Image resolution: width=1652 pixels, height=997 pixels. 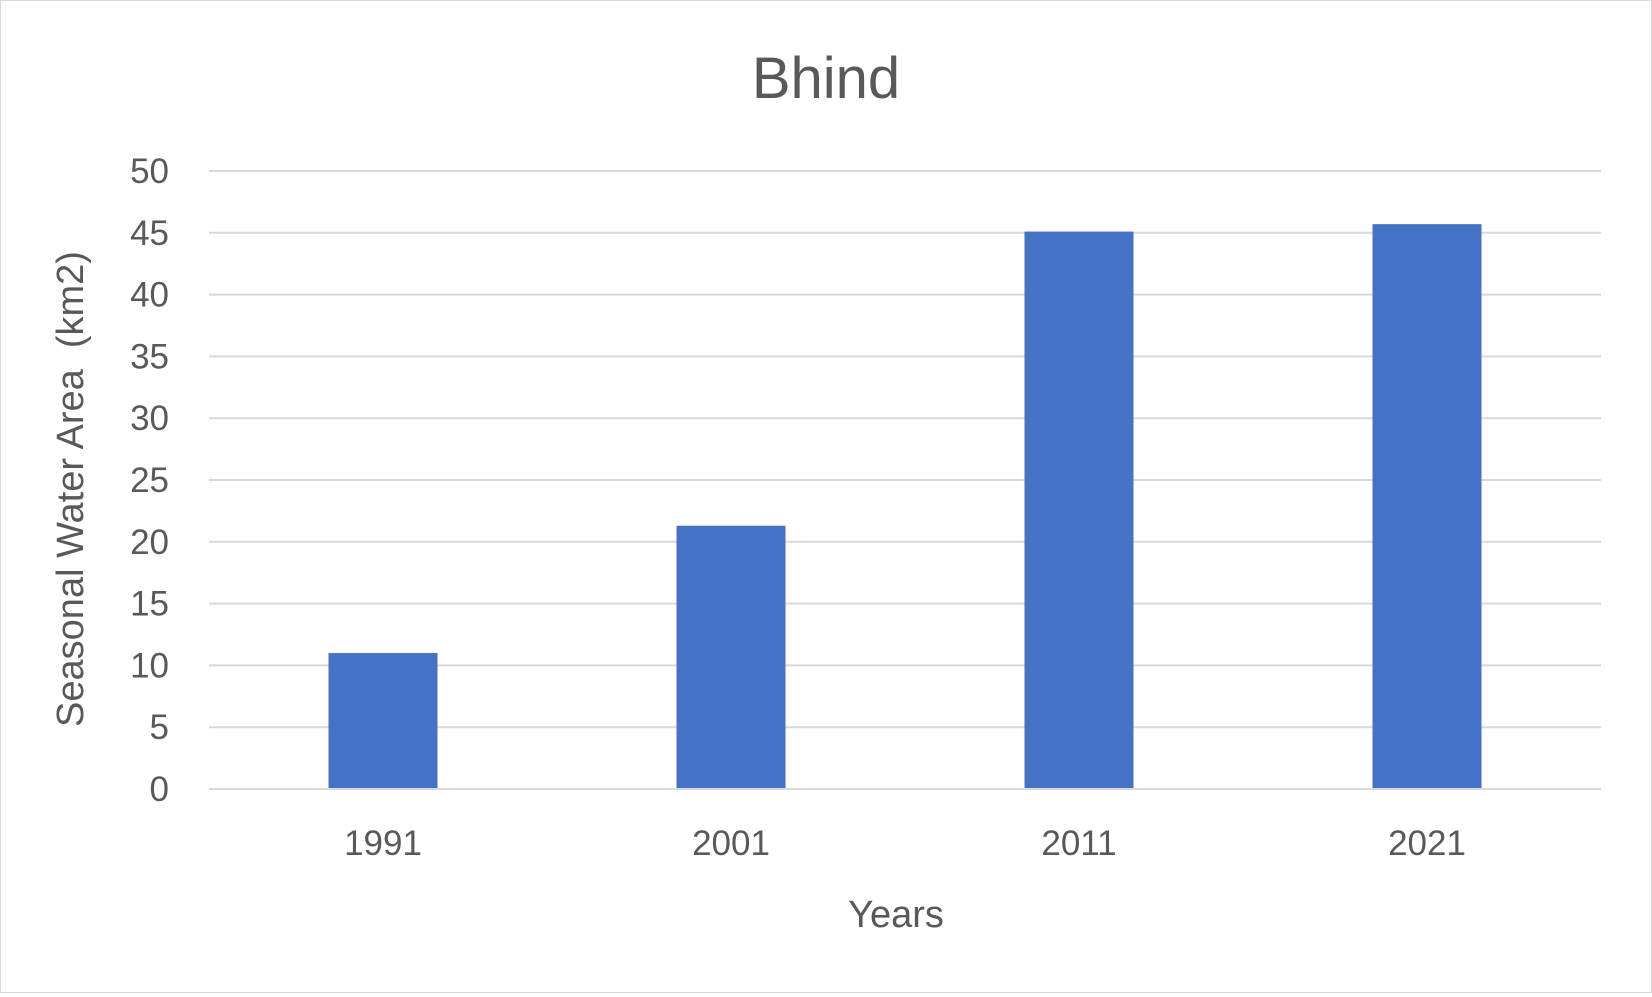 I want to click on bar-2011, so click(x=1079, y=510).